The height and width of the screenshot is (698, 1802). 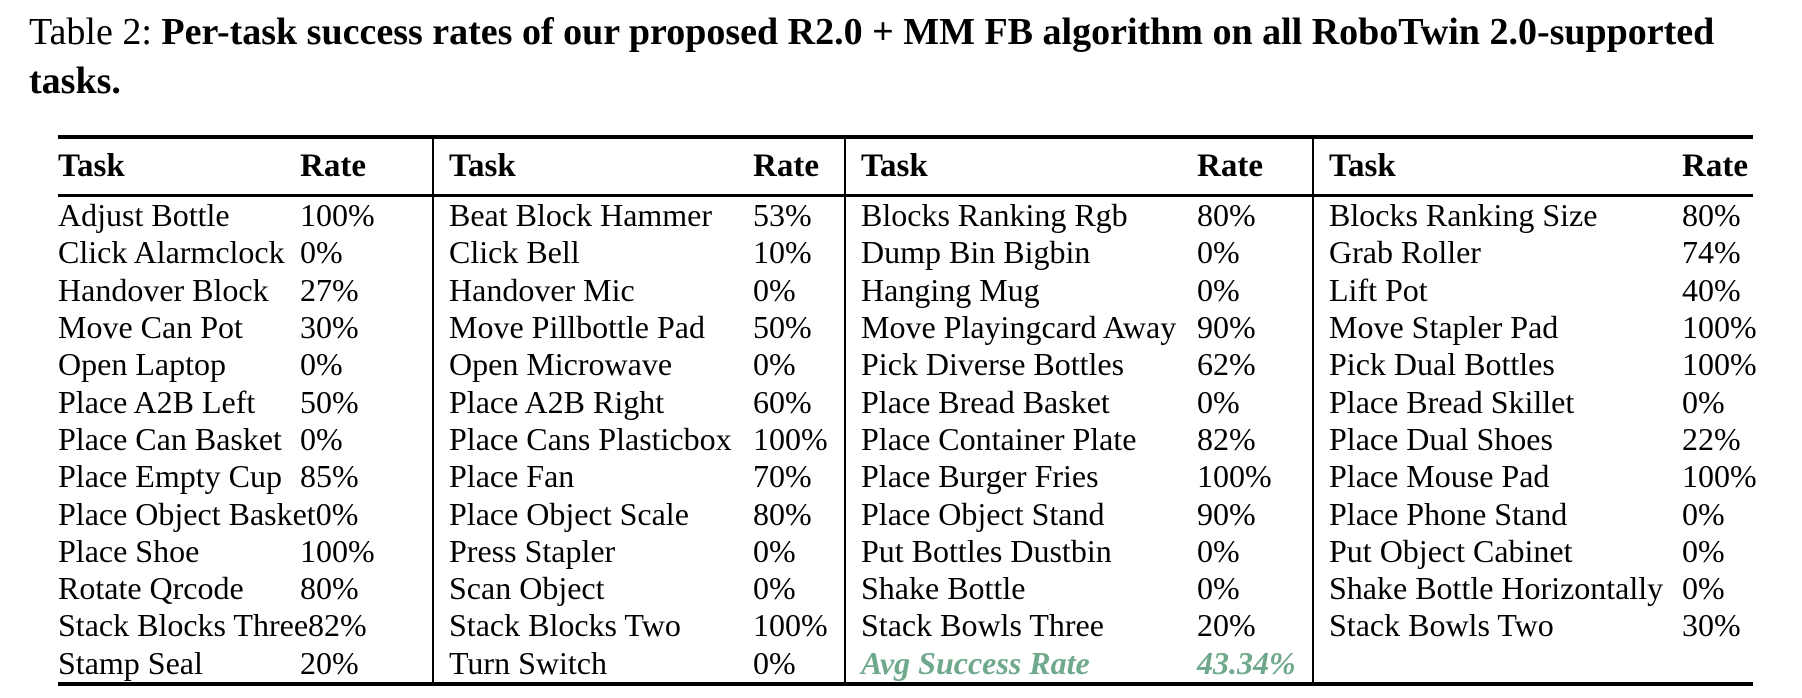 What do you see at coordinates (1086, 588) in the screenshot?
I see `table-row: Shake Bottle 0%` at bounding box center [1086, 588].